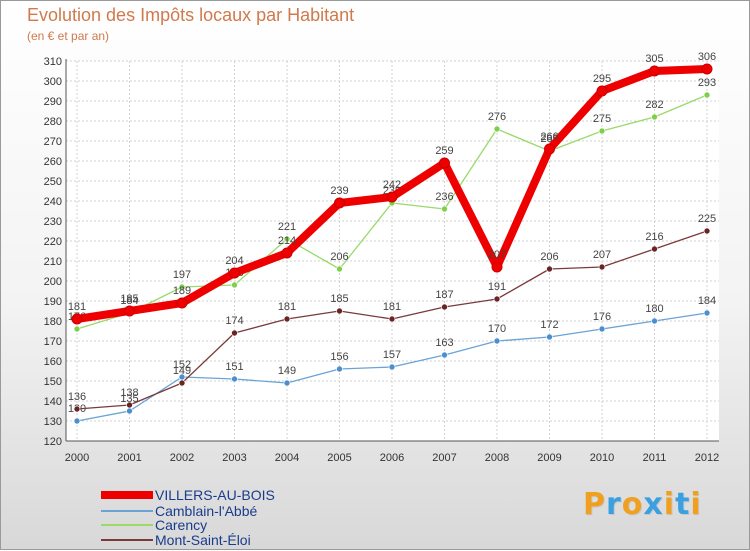 This screenshot has width=750, height=551. What do you see at coordinates (602, 317) in the screenshot?
I see `data-label-camblain-l-abb-: 176` at bounding box center [602, 317].